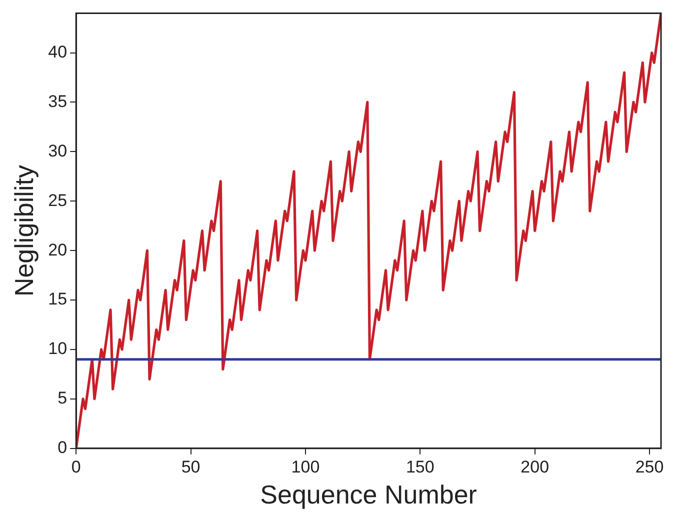 This screenshot has width=697, height=520. What do you see at coordinates (58, 299) in the screenshot?
I see `y-tick-label: 15` at bounding box center [58, 299].